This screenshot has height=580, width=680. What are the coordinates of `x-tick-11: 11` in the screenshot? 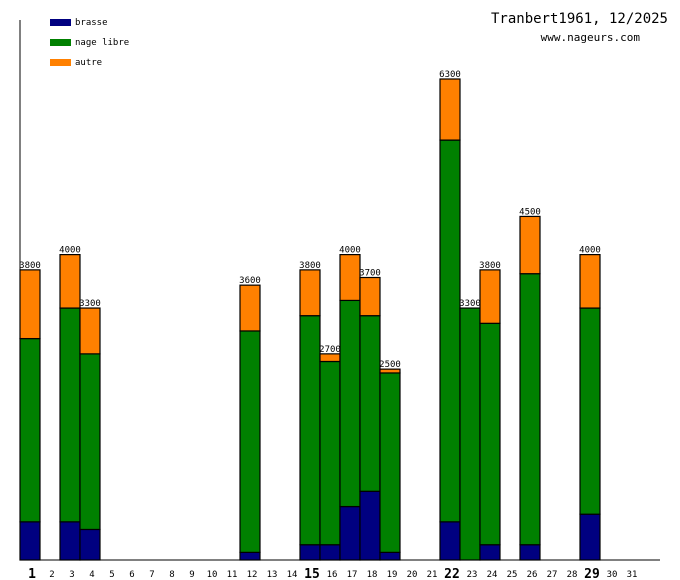 It's located at (232, 575).